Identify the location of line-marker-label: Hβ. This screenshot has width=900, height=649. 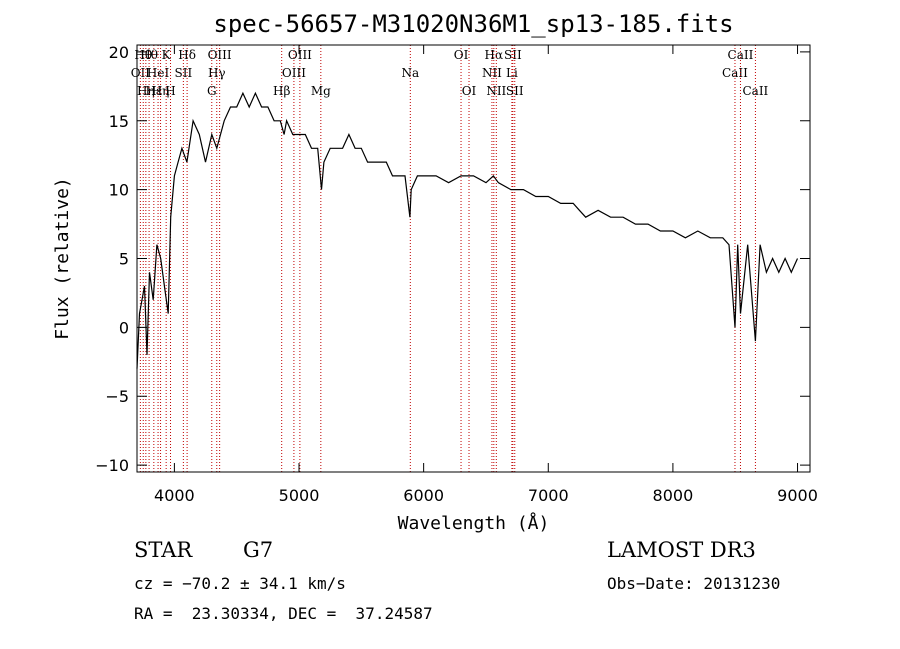
(281, 91).